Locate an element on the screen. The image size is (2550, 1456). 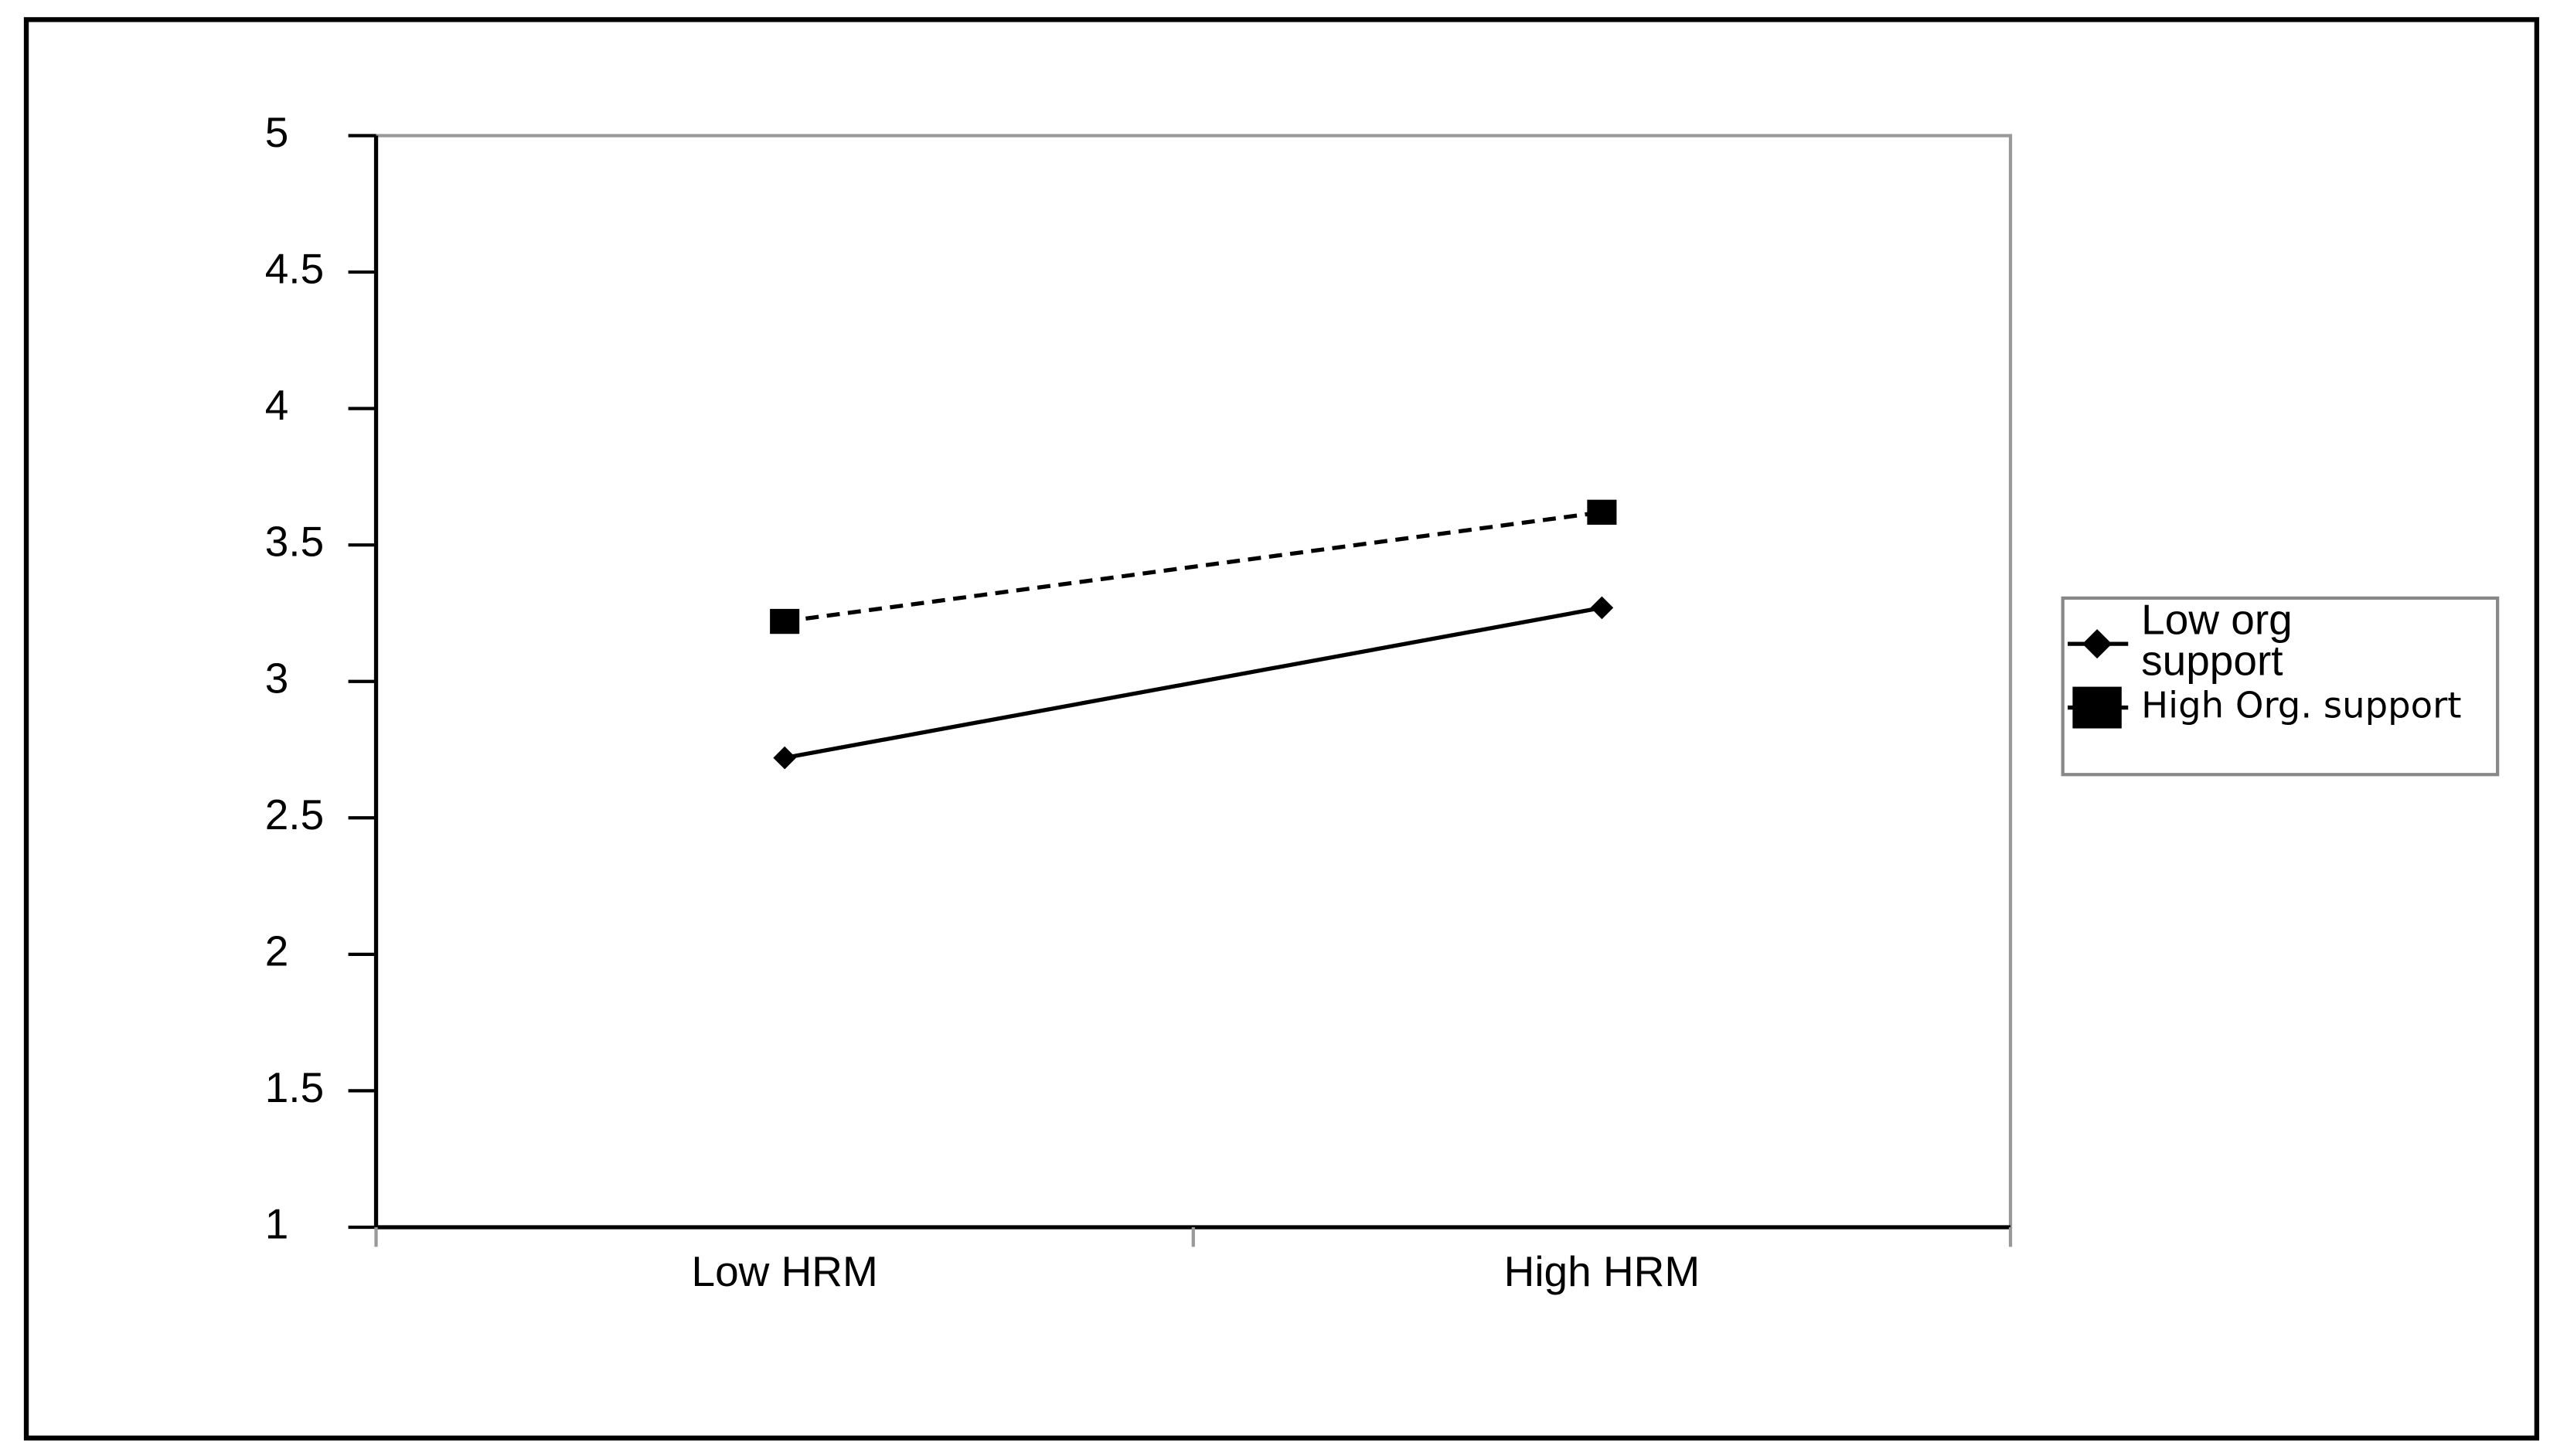
x-tick-label: Low HRM is located at coordinates (785, 1271).